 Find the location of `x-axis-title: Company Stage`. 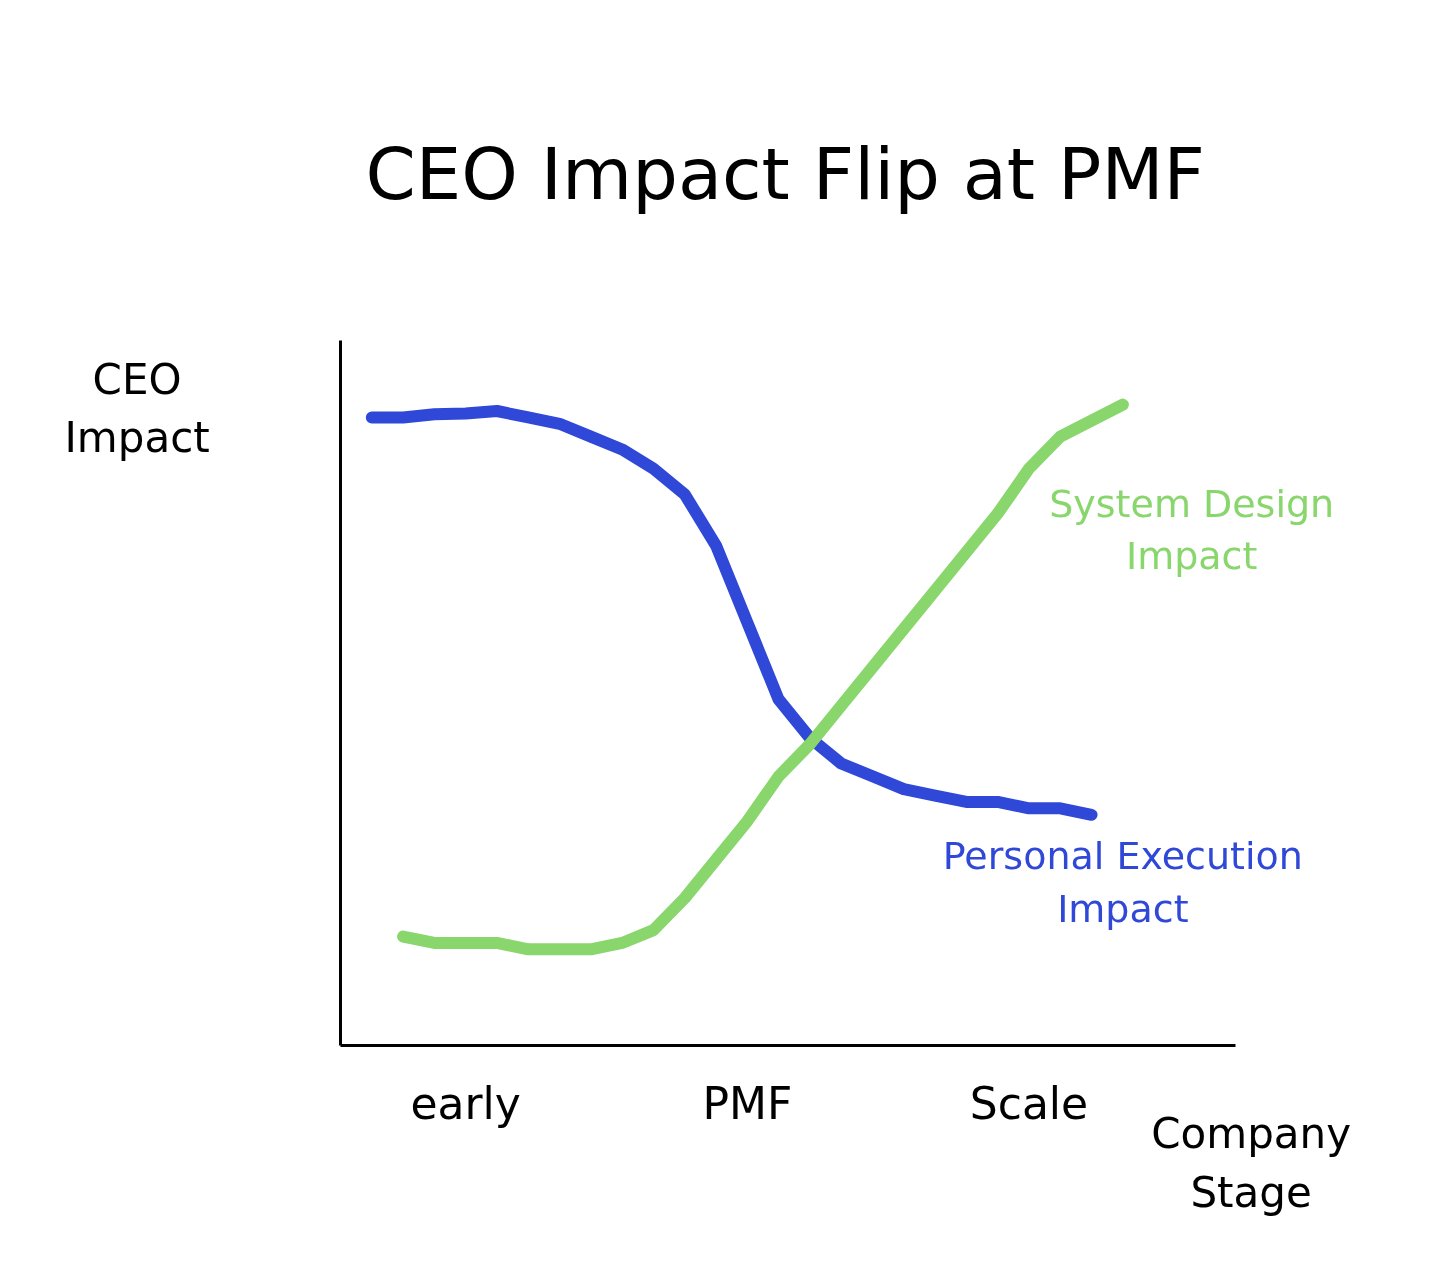

x-axis-title: Company Stage is located at coordinates (1251, 1162).